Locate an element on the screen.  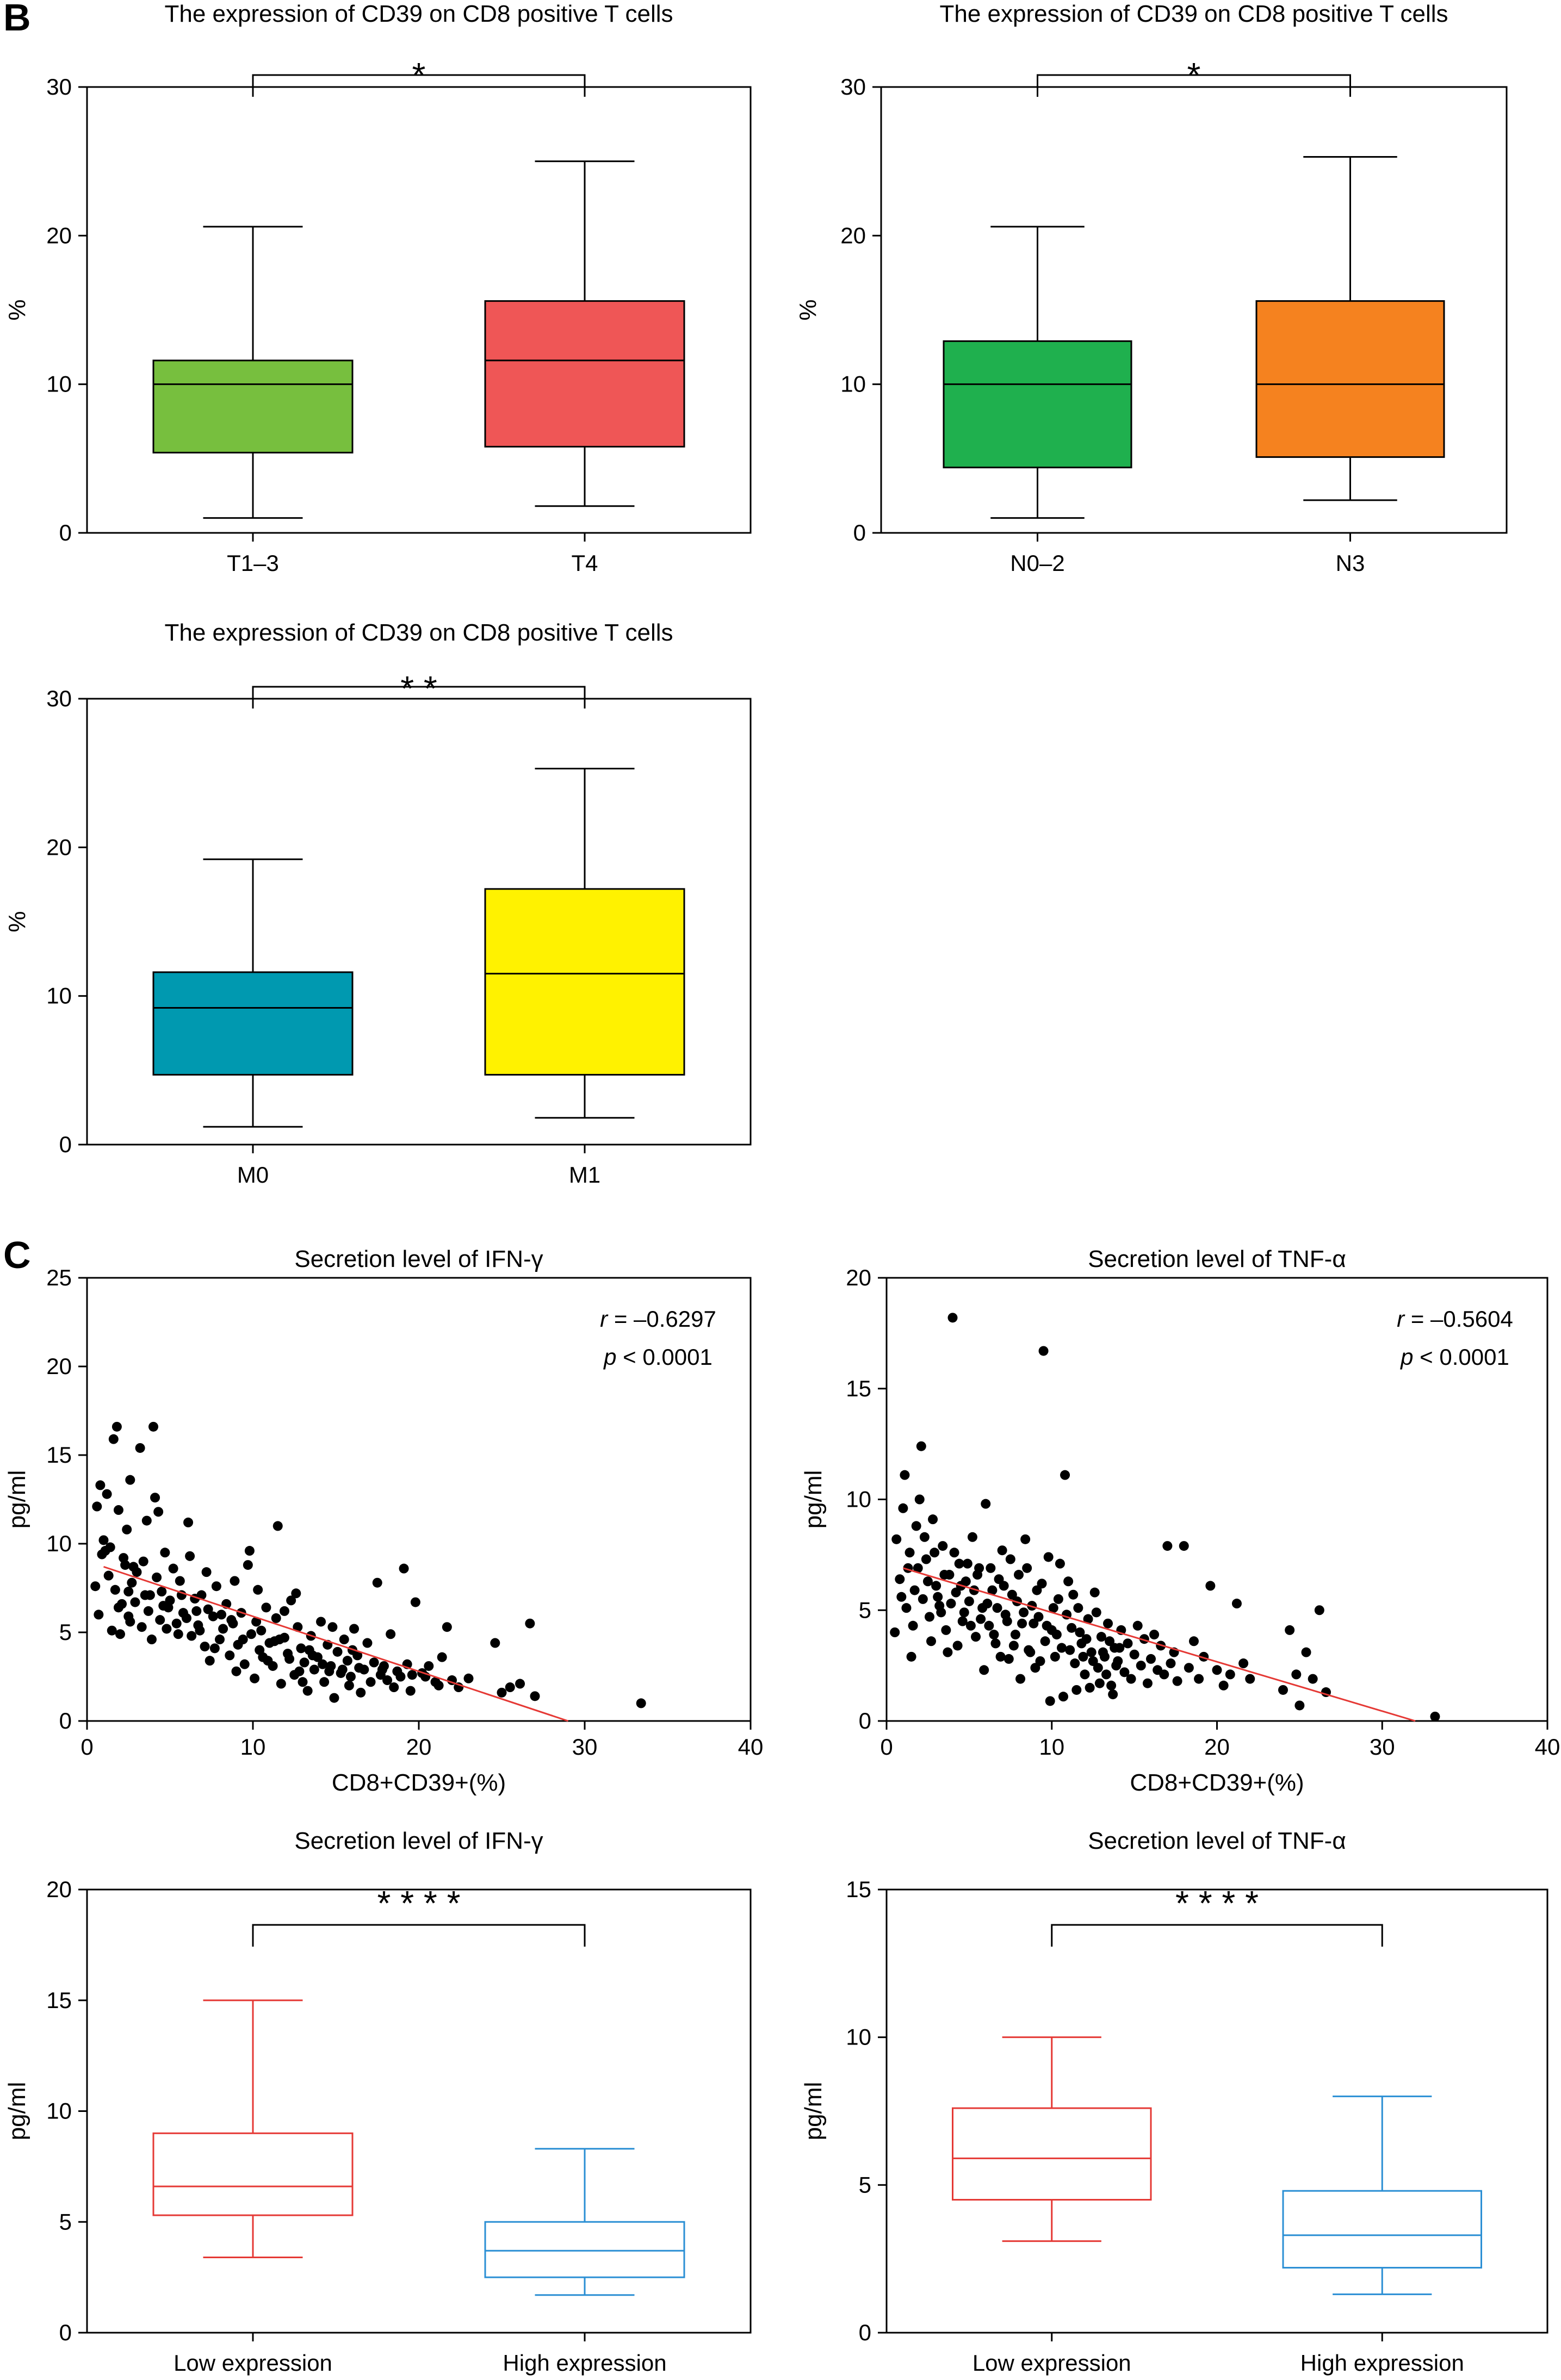
box-0: M0 is located at coordinates (253, 1023).